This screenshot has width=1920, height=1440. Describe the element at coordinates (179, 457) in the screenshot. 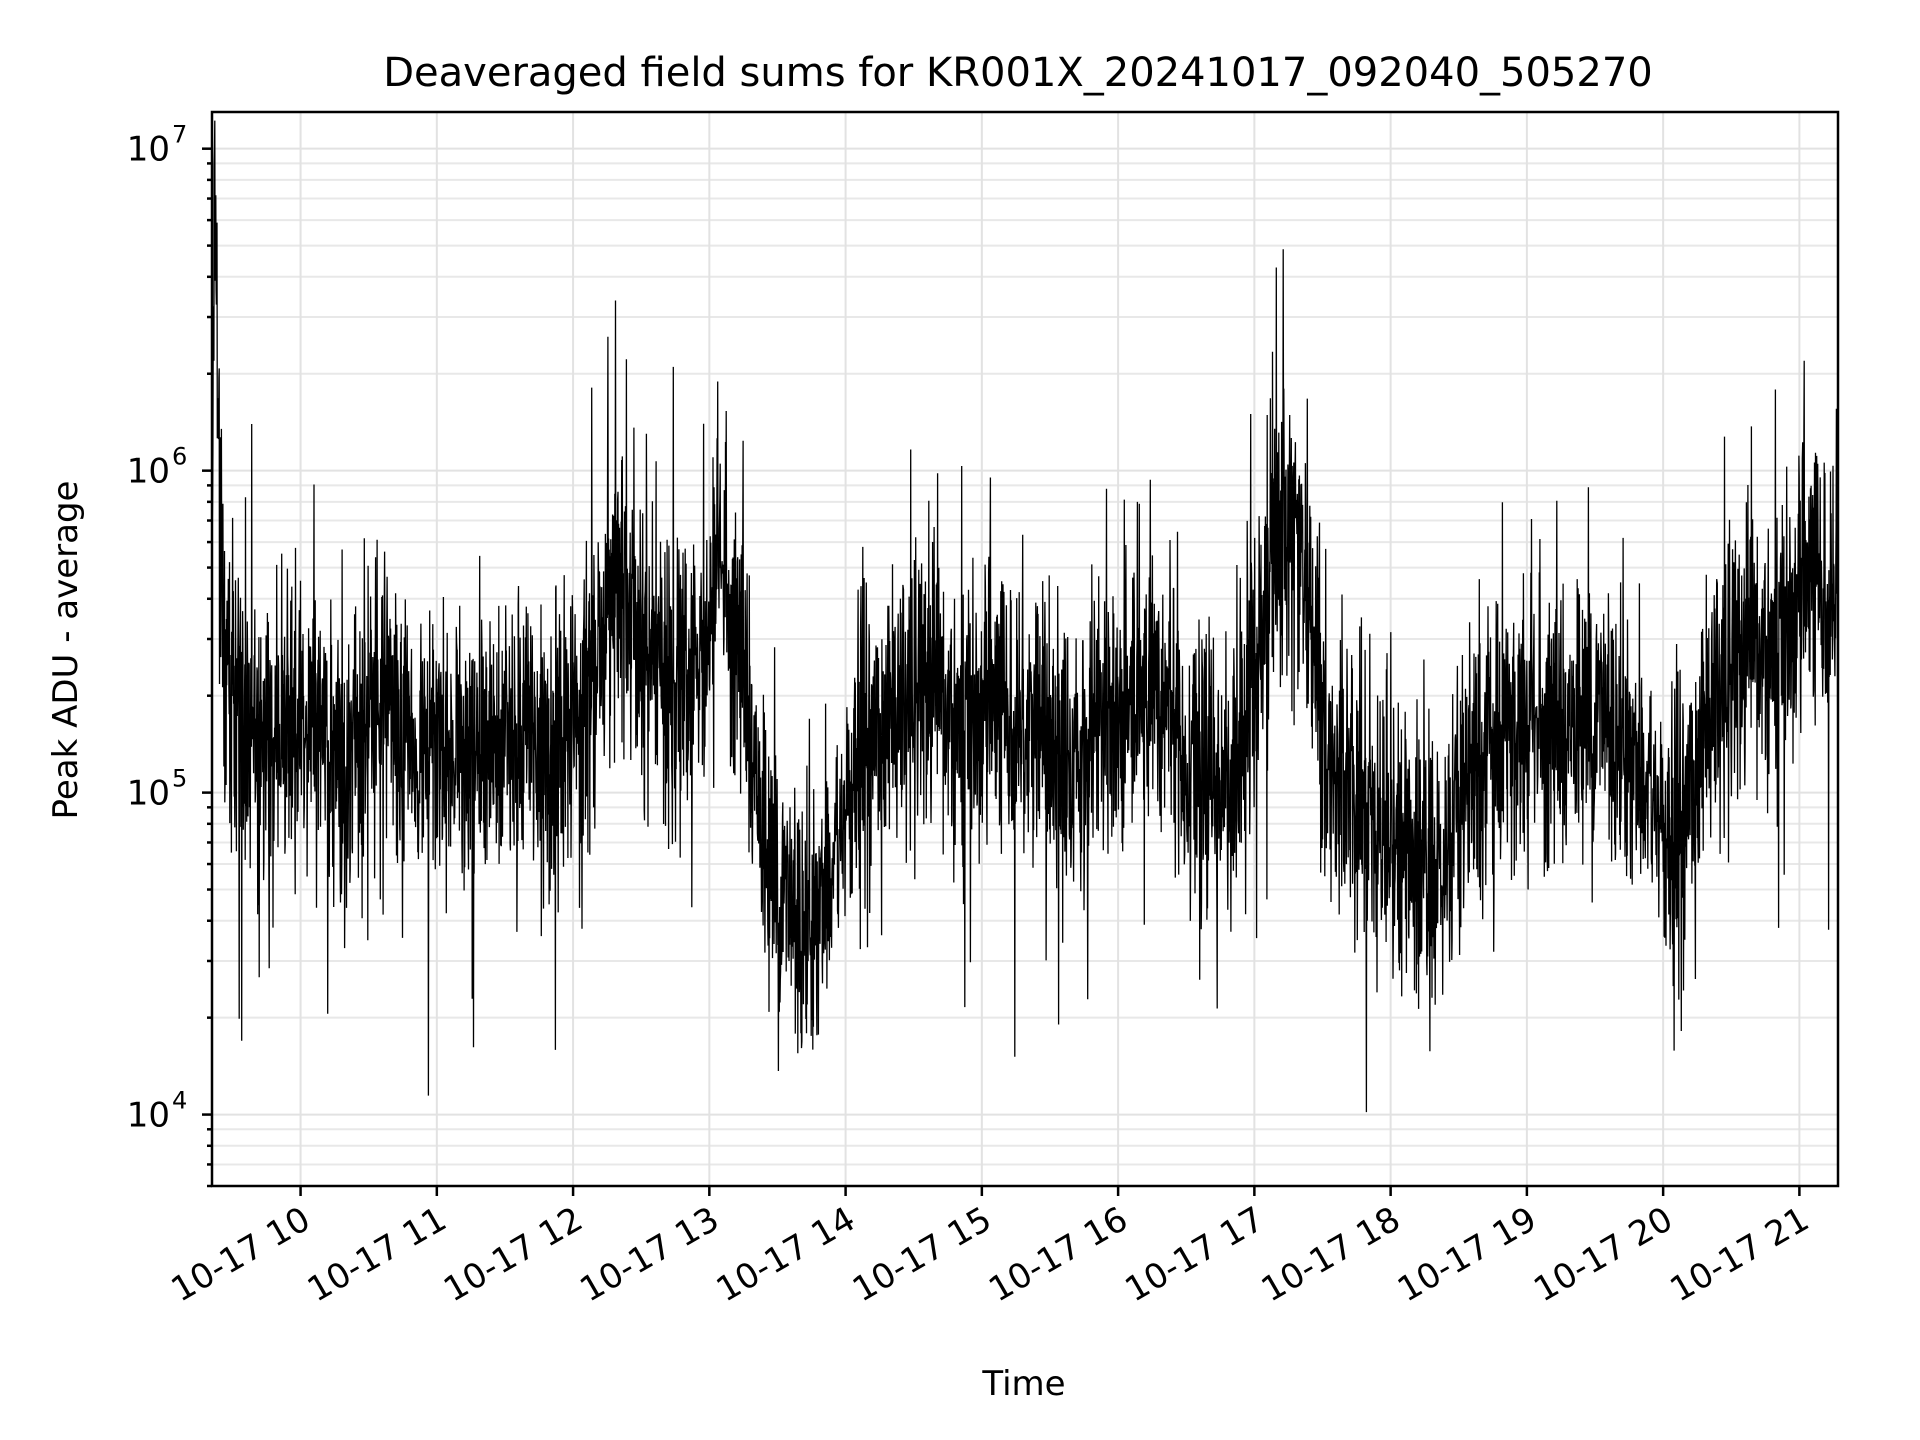

I see `y-tick-exponent: 6` at that location.